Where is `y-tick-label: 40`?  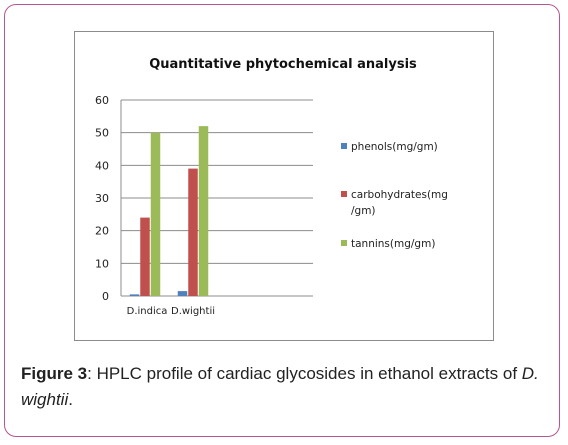 y-tick-label: 40 is located at coordinates (102, 165).